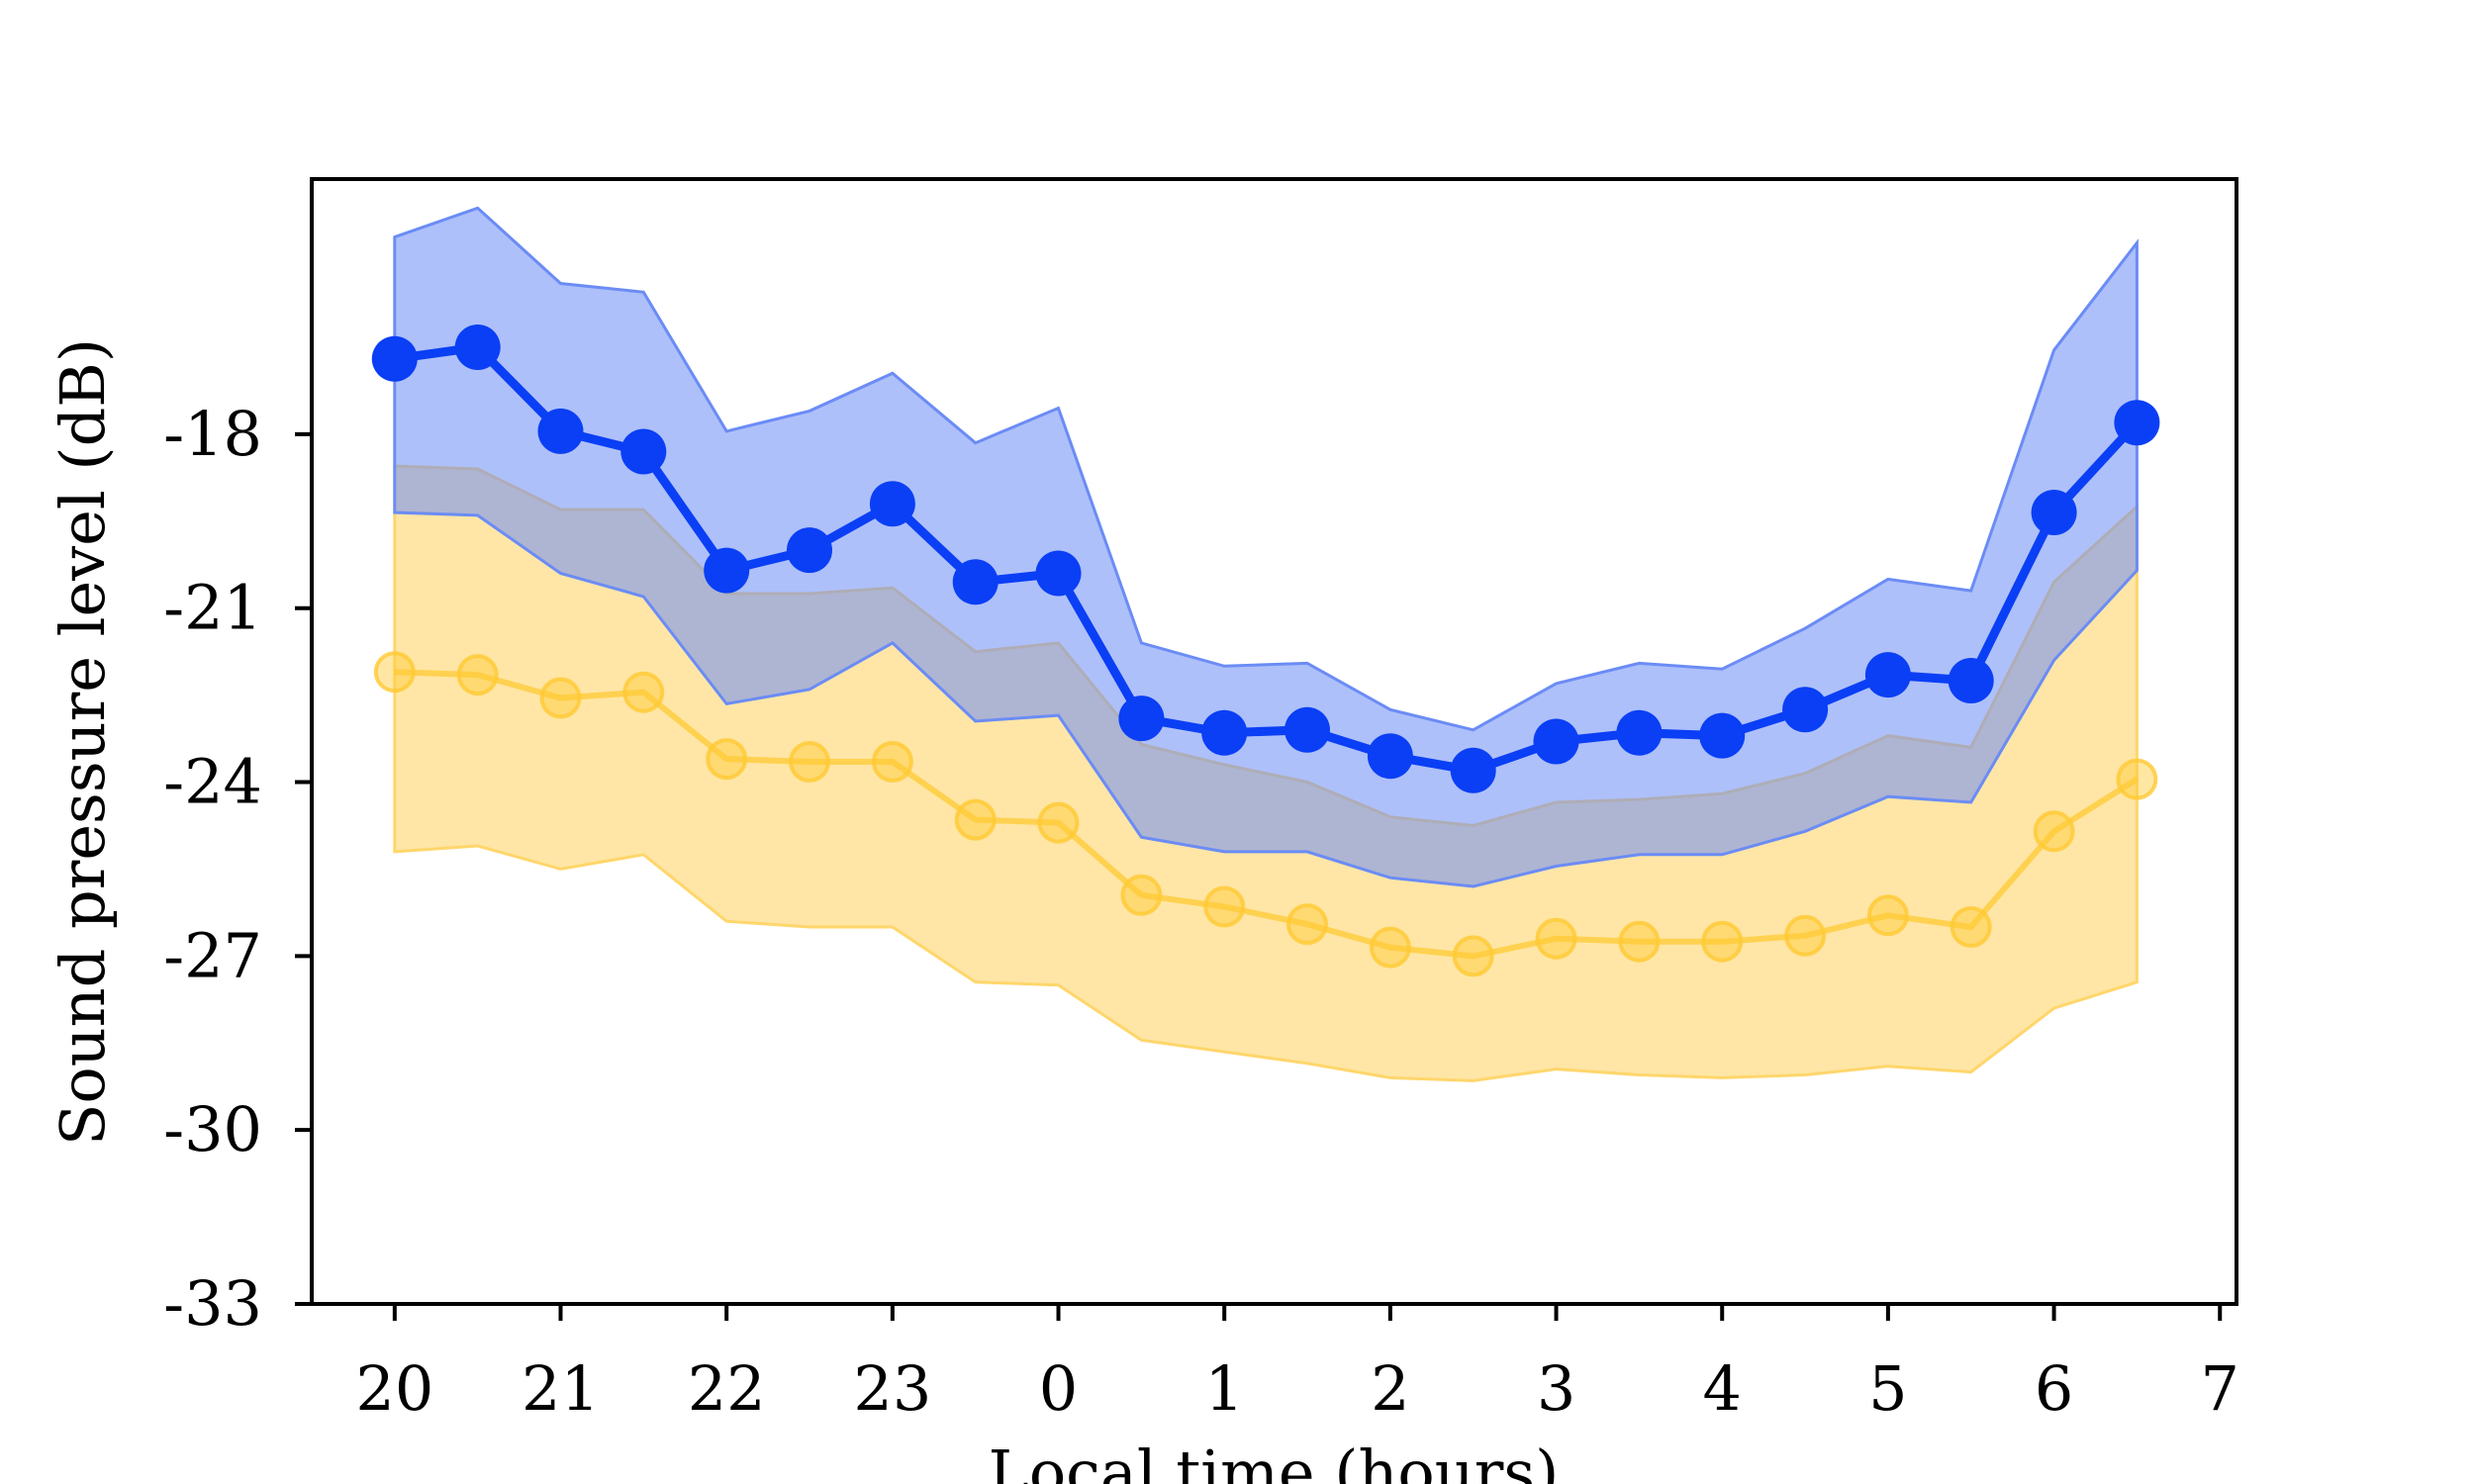 This screenshot has width=2474, height=1484. What do you see at coordinates (212, 782) in the screenshot?
I see `y-tick-label: -24` at bounding box center [212, 782].